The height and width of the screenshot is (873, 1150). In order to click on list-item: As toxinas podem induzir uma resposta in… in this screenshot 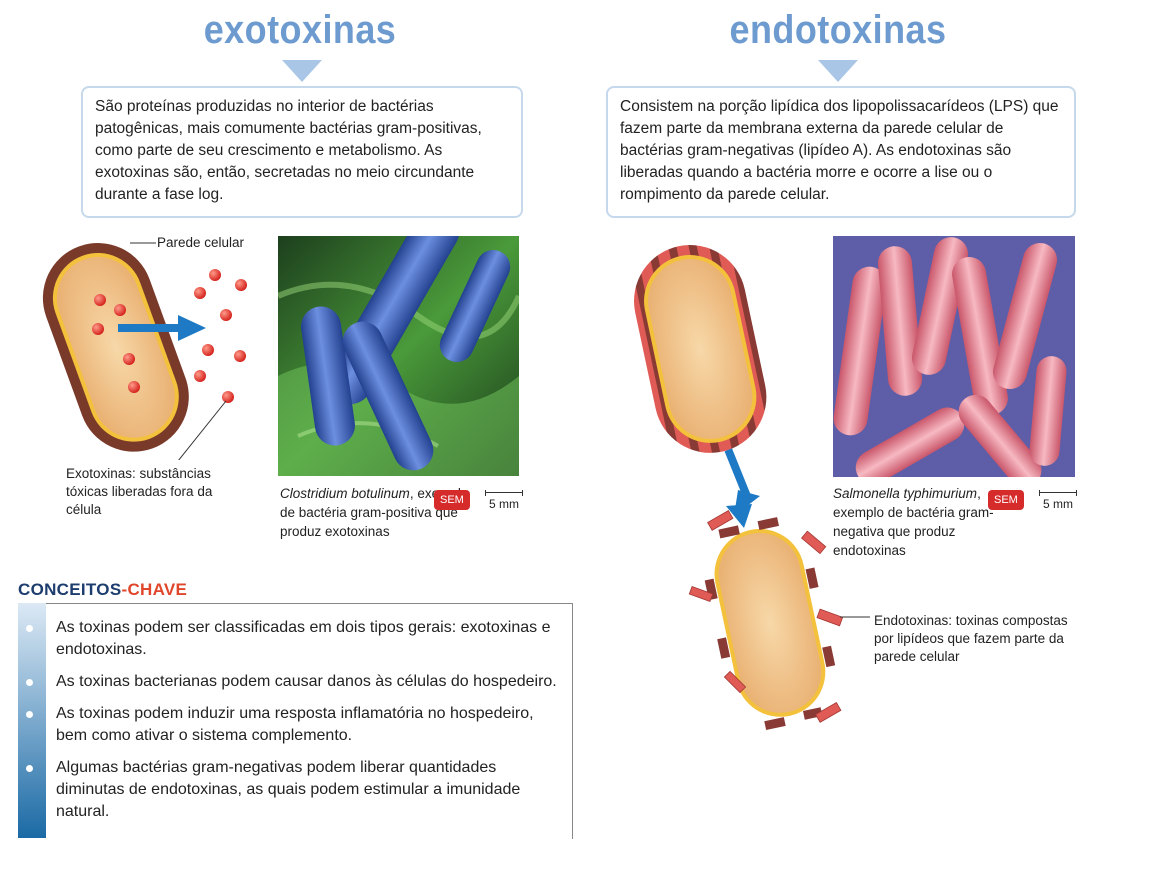, I will do `click(293, 725)`.